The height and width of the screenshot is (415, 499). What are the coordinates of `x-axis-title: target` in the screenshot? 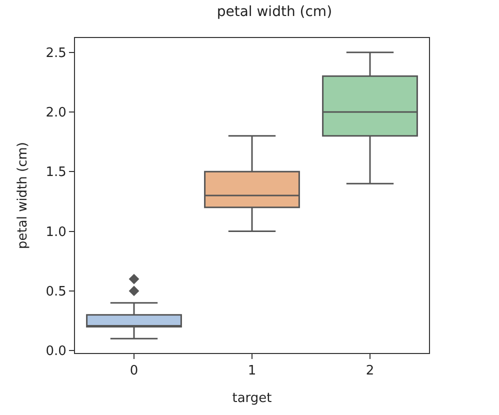 It's located at (252, 398).